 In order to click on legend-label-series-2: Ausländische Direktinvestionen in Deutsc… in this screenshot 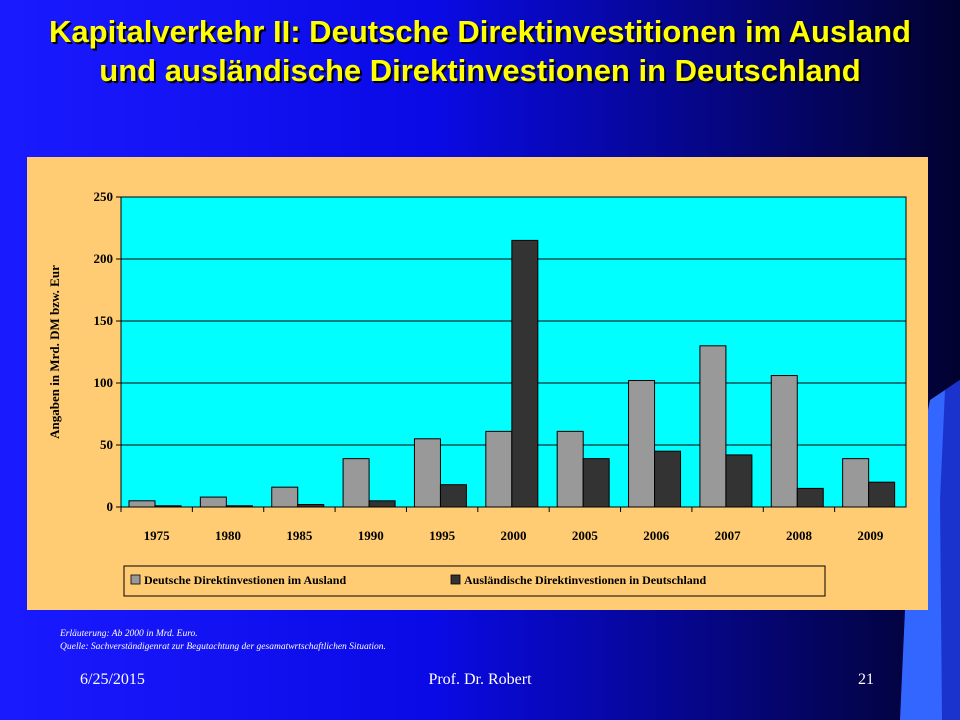, I will do `click(585, 580)`.